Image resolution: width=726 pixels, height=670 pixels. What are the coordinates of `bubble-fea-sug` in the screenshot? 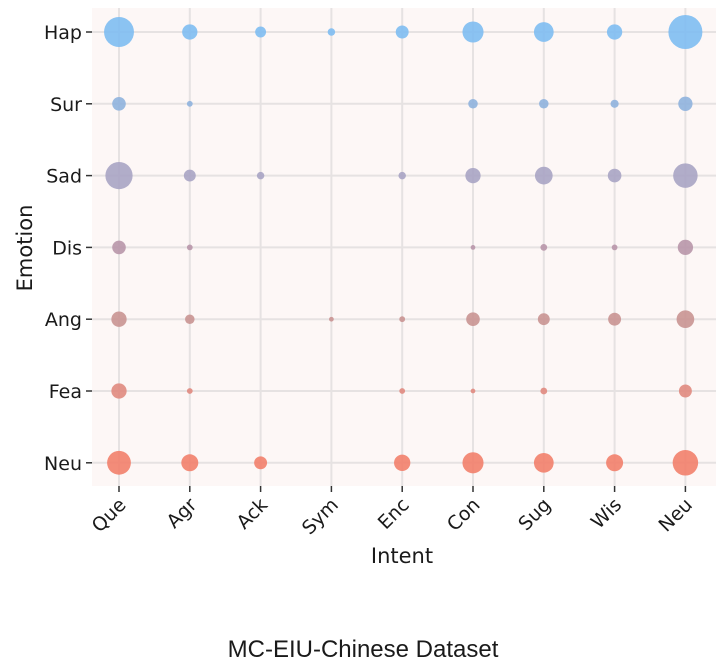 It's located at (544, 391).